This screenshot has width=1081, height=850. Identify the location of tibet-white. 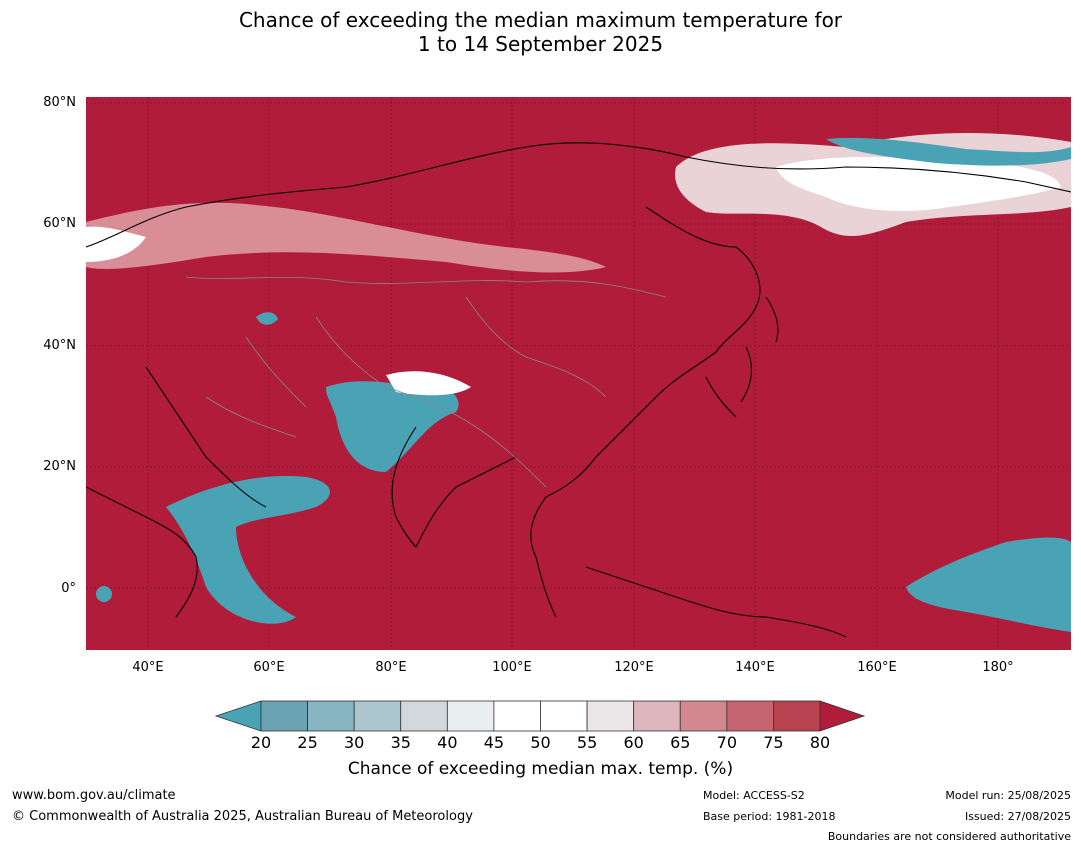
(428, 383).